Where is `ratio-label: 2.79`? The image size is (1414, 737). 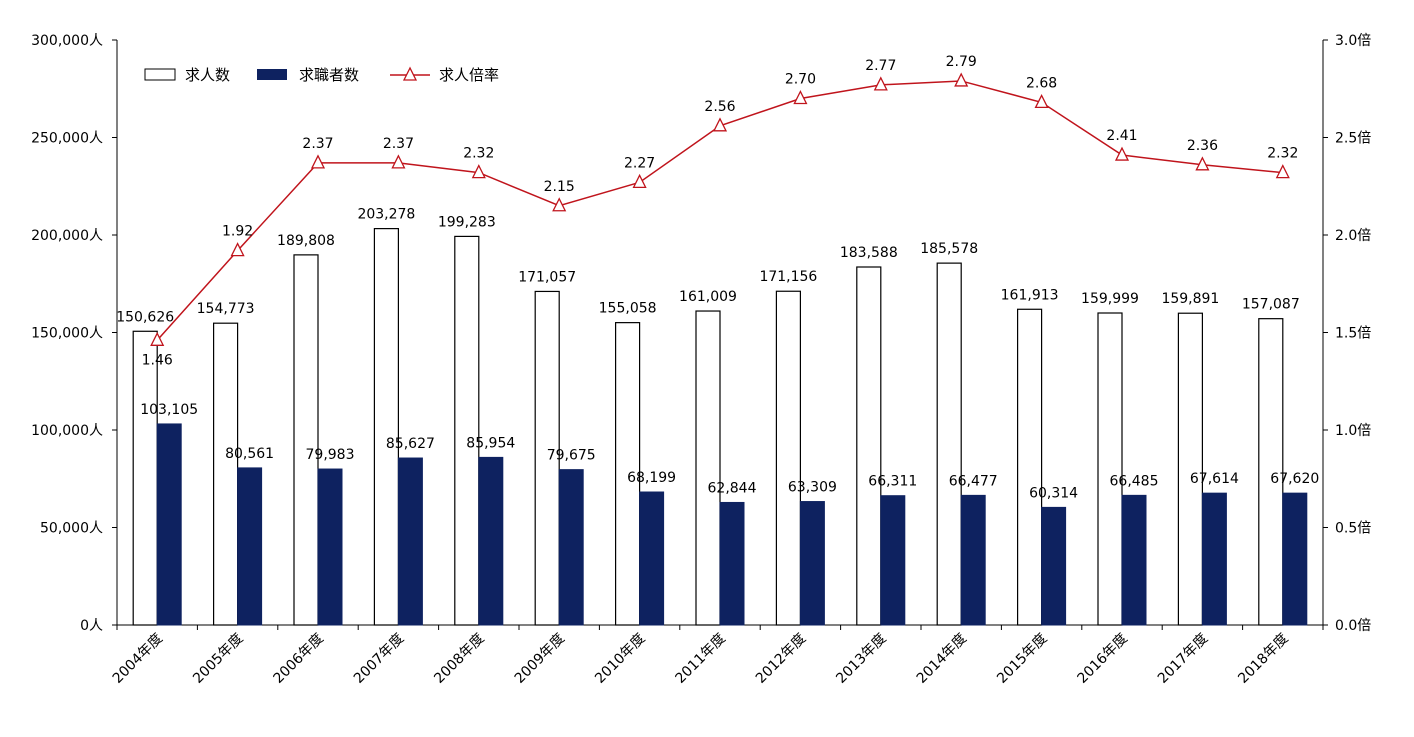
ratio-label: 2.79 is located at coordinates (961, 62).